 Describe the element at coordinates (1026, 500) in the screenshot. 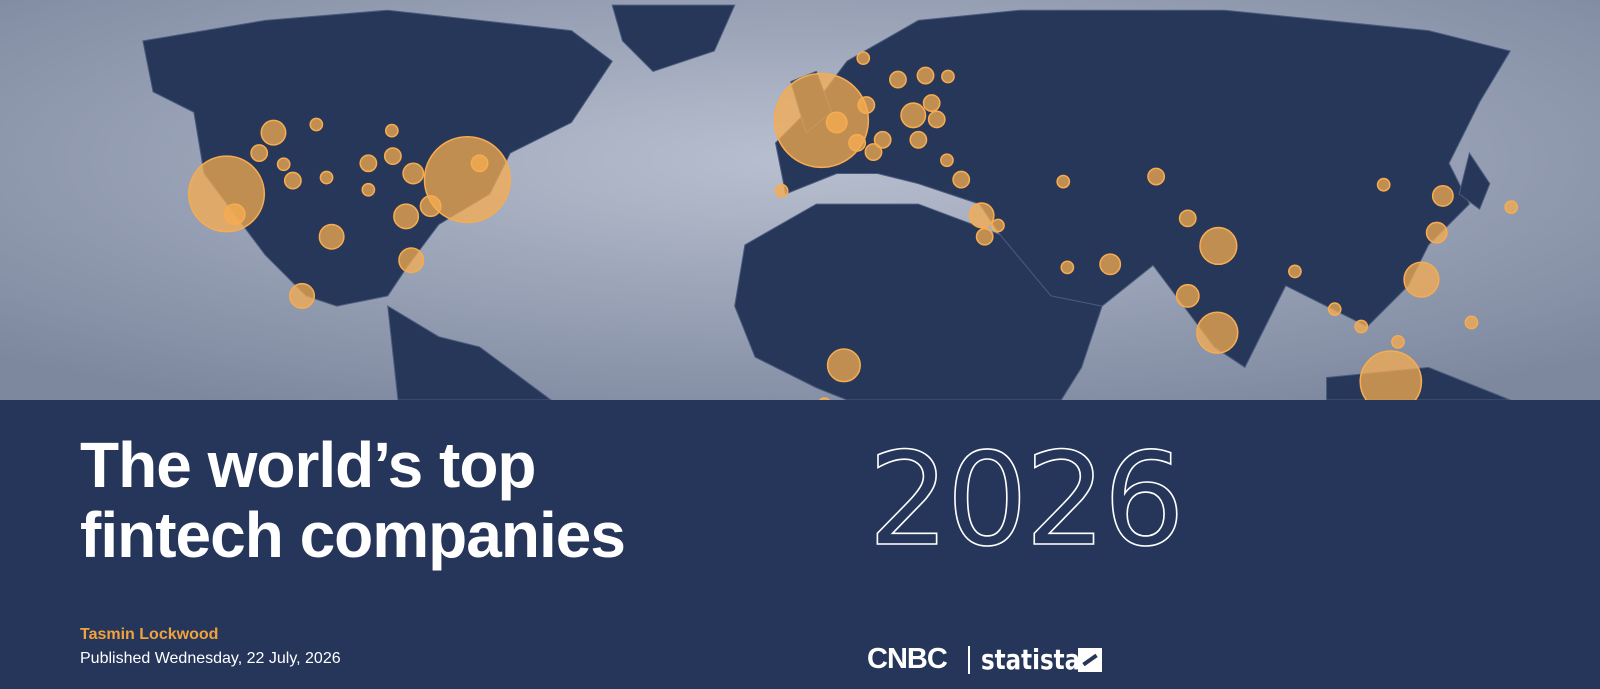

I see `year: 2026` at that location.